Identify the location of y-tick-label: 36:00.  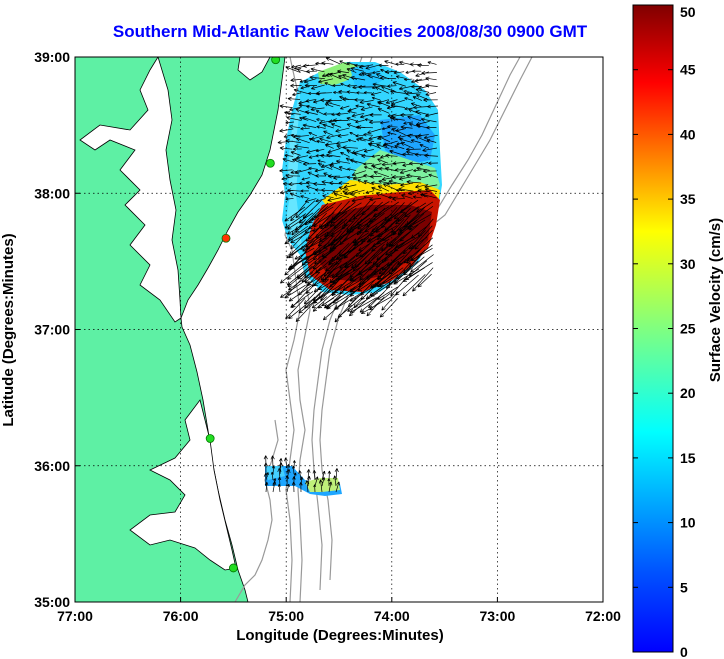
(52, 466).